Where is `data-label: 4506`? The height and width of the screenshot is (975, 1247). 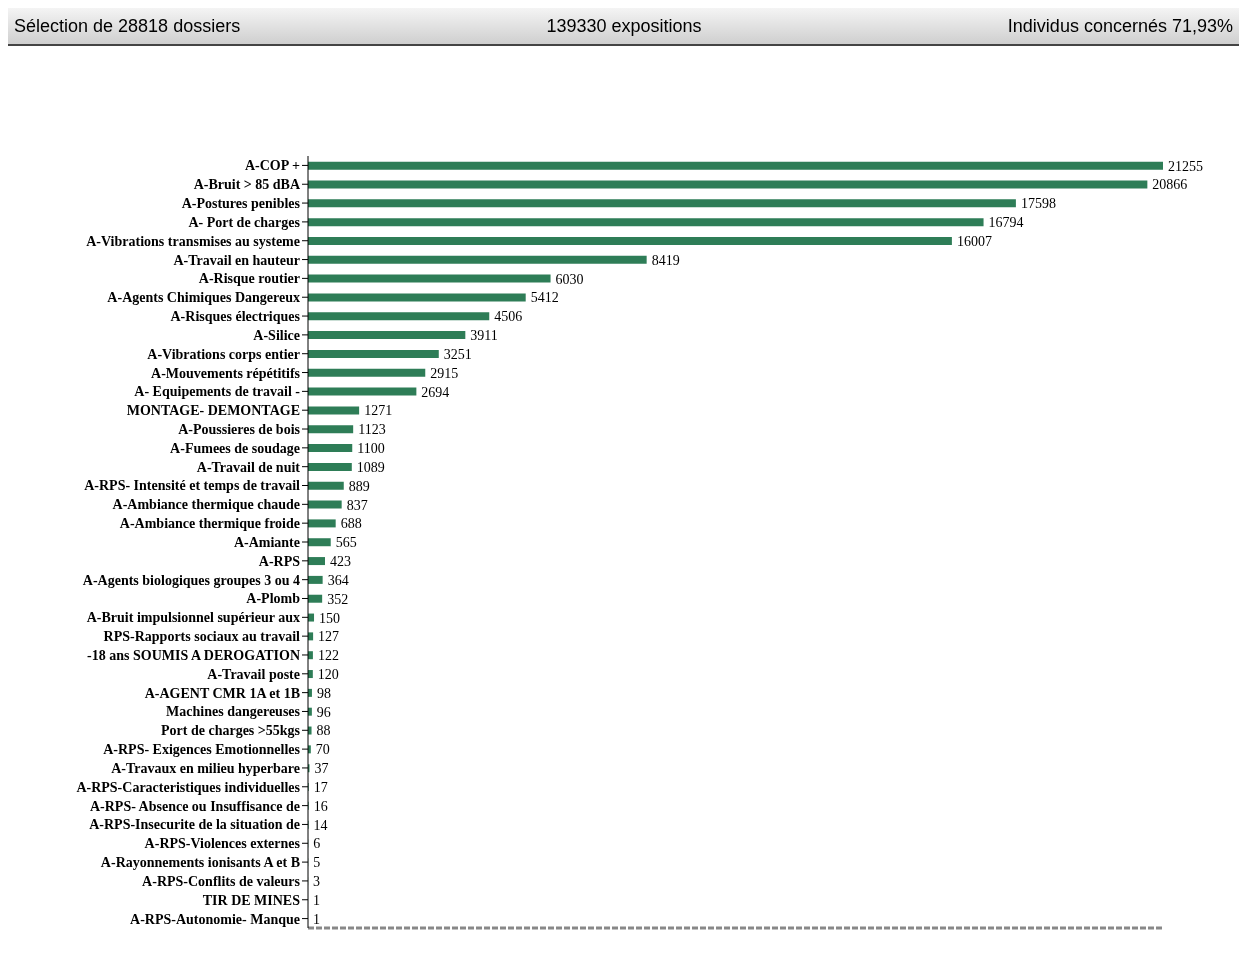 data-label: 4506 is located at coordinates (508, 317).